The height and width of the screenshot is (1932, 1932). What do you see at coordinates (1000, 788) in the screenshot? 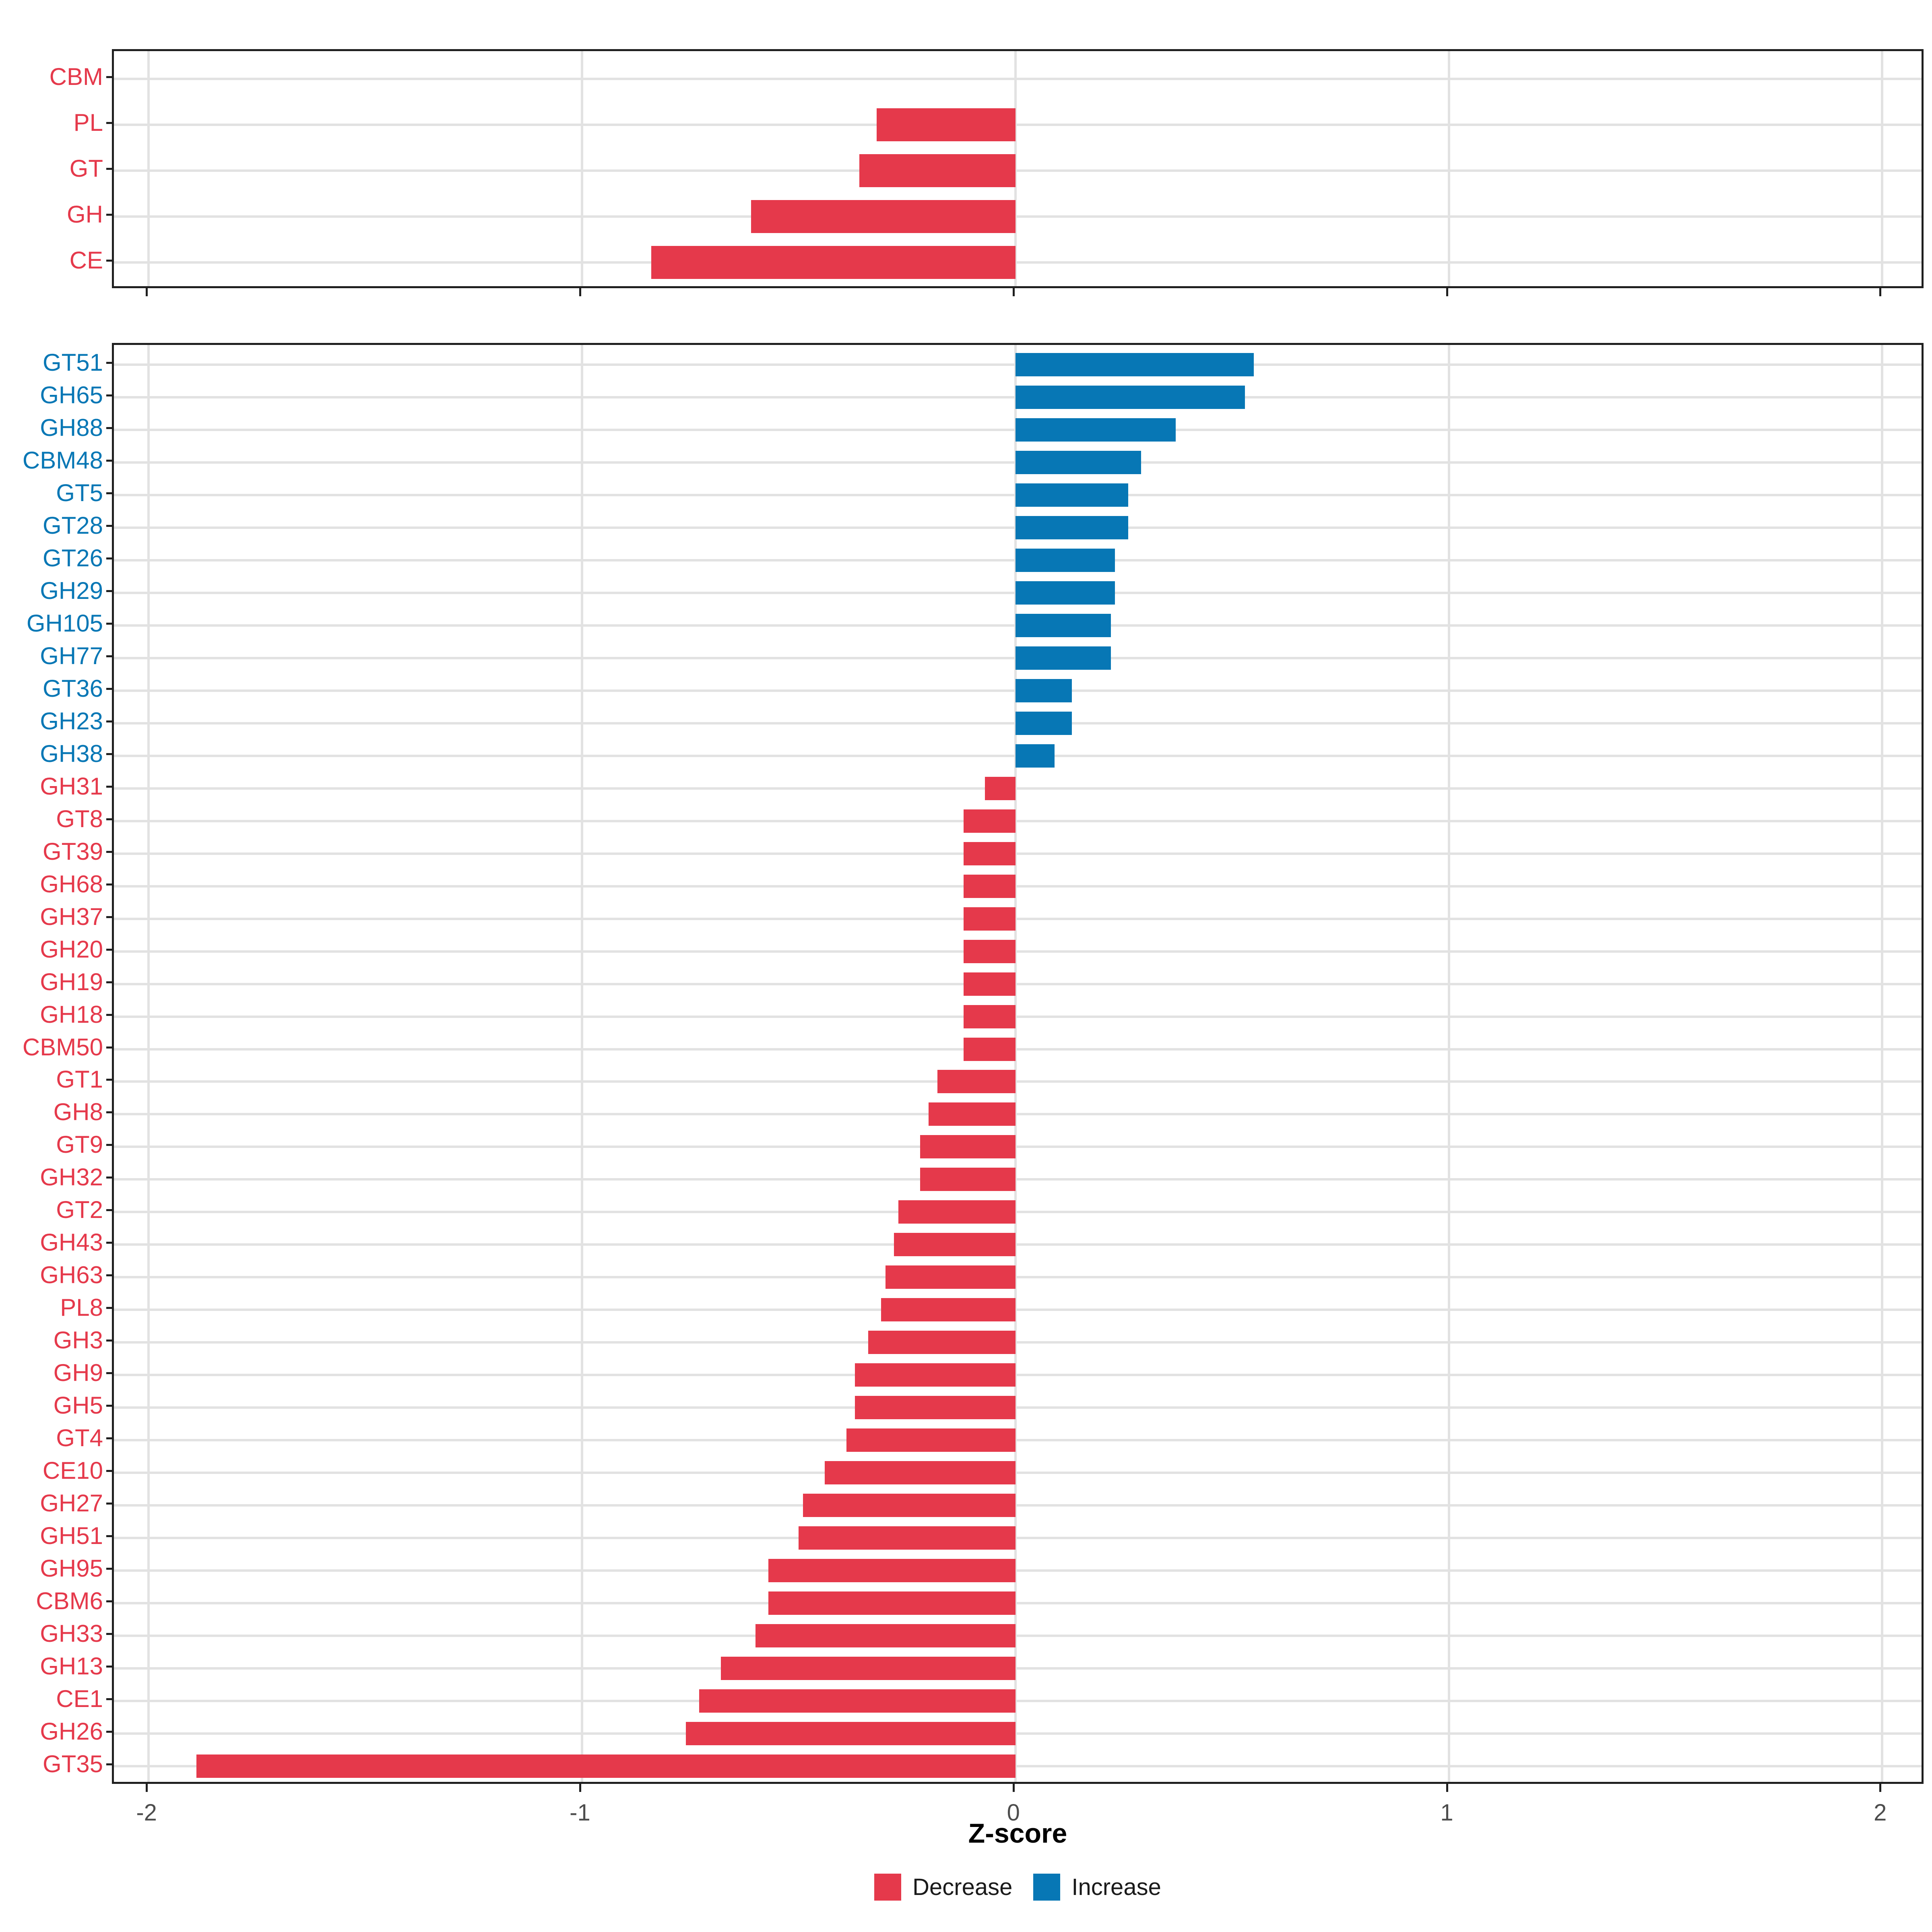
I see `bar-GH31` at bounding box center [1000, 788].